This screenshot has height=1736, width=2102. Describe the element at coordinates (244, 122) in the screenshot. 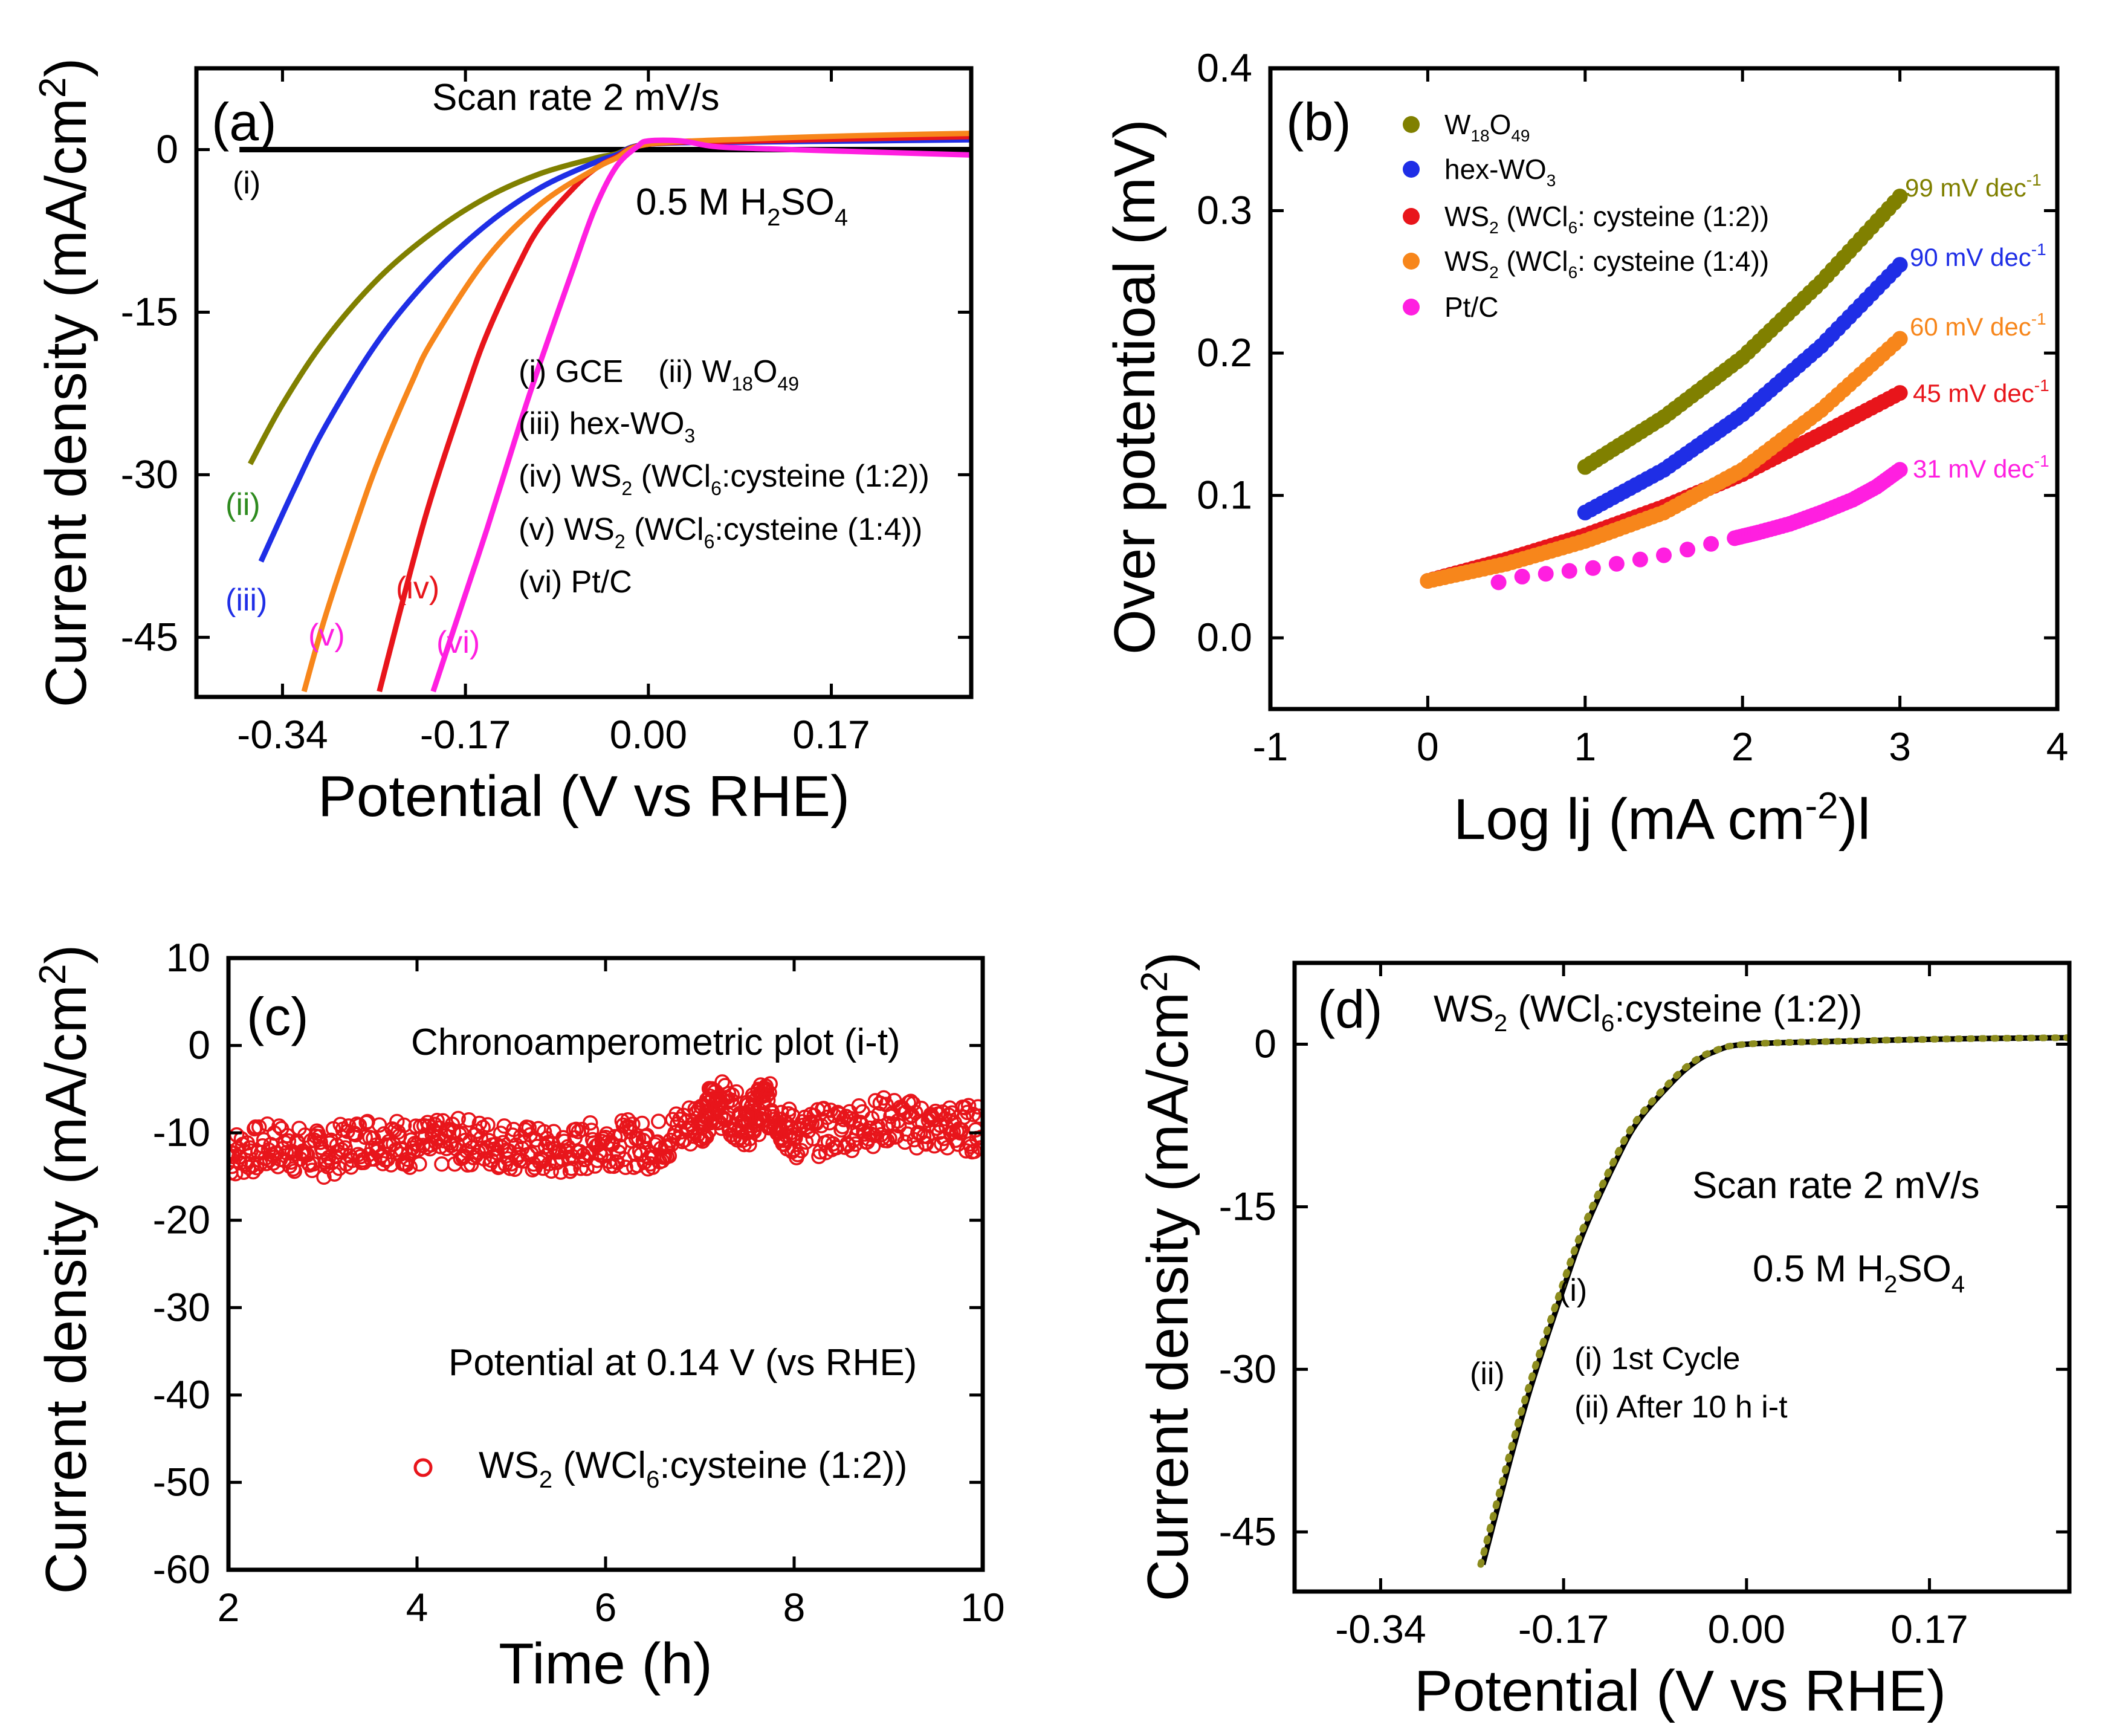

I see `panel-a-letter: (a)` at that location.